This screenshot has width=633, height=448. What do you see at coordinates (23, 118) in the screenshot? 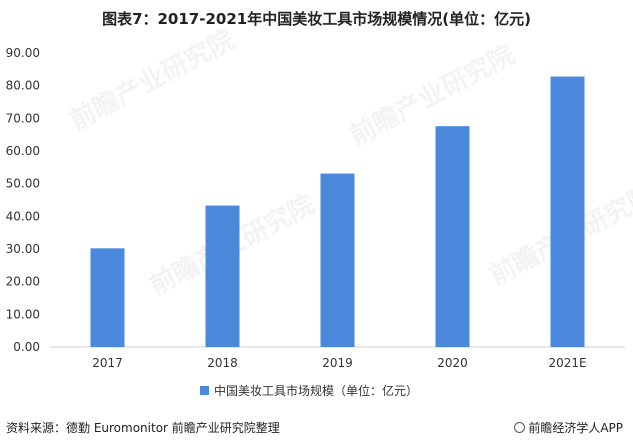
I see `y-tick-label: 70.00` at bounding box center [23, 118].